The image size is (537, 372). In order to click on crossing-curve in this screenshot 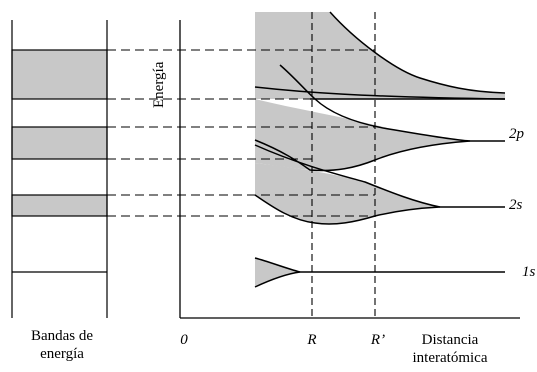, I will do `click(375, 103)`.